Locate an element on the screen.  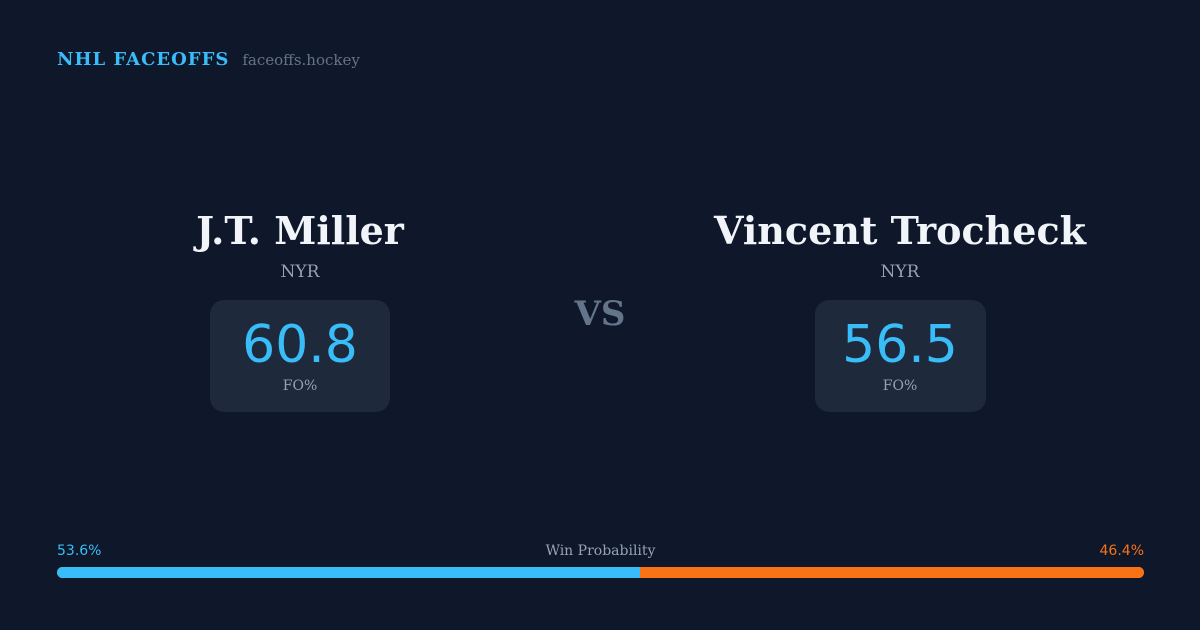
win-prob-label: Win Probability is located at coordinates (600, 551).